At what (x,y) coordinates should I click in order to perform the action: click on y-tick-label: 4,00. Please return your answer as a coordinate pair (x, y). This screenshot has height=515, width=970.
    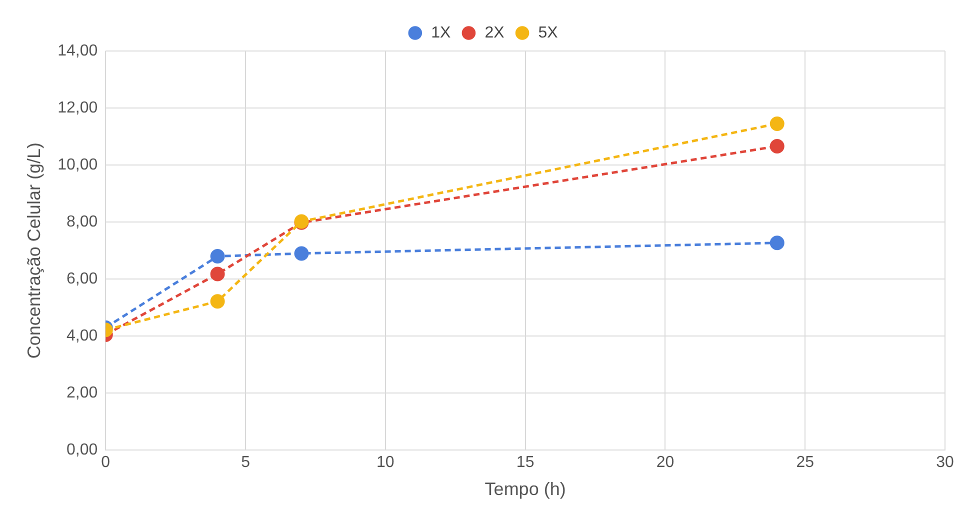
    Looking at the image, I should click on (82, 336).